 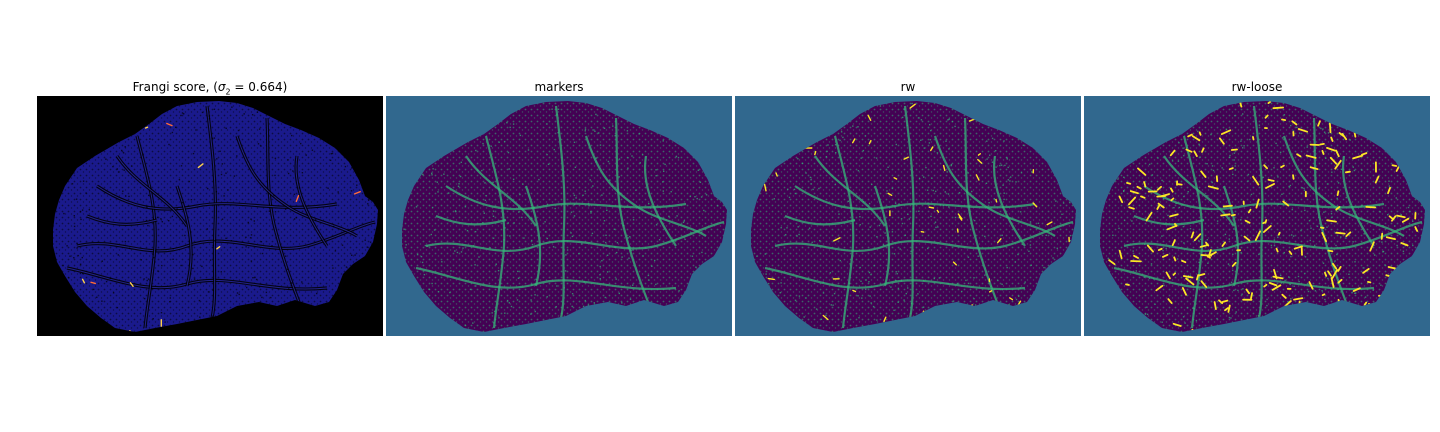 I want to click on frangi-panel: Frangi score, (σ2 = 0.664), so click(x=210, y=208).